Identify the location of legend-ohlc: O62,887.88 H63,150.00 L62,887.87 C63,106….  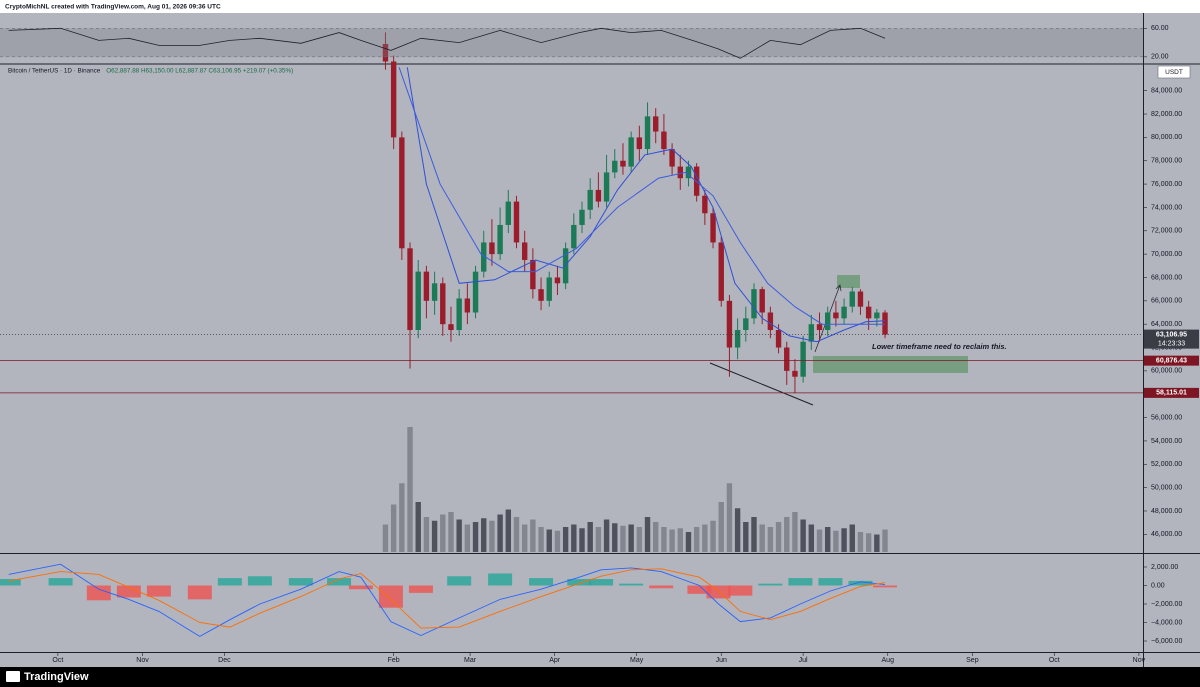
(199, 71).